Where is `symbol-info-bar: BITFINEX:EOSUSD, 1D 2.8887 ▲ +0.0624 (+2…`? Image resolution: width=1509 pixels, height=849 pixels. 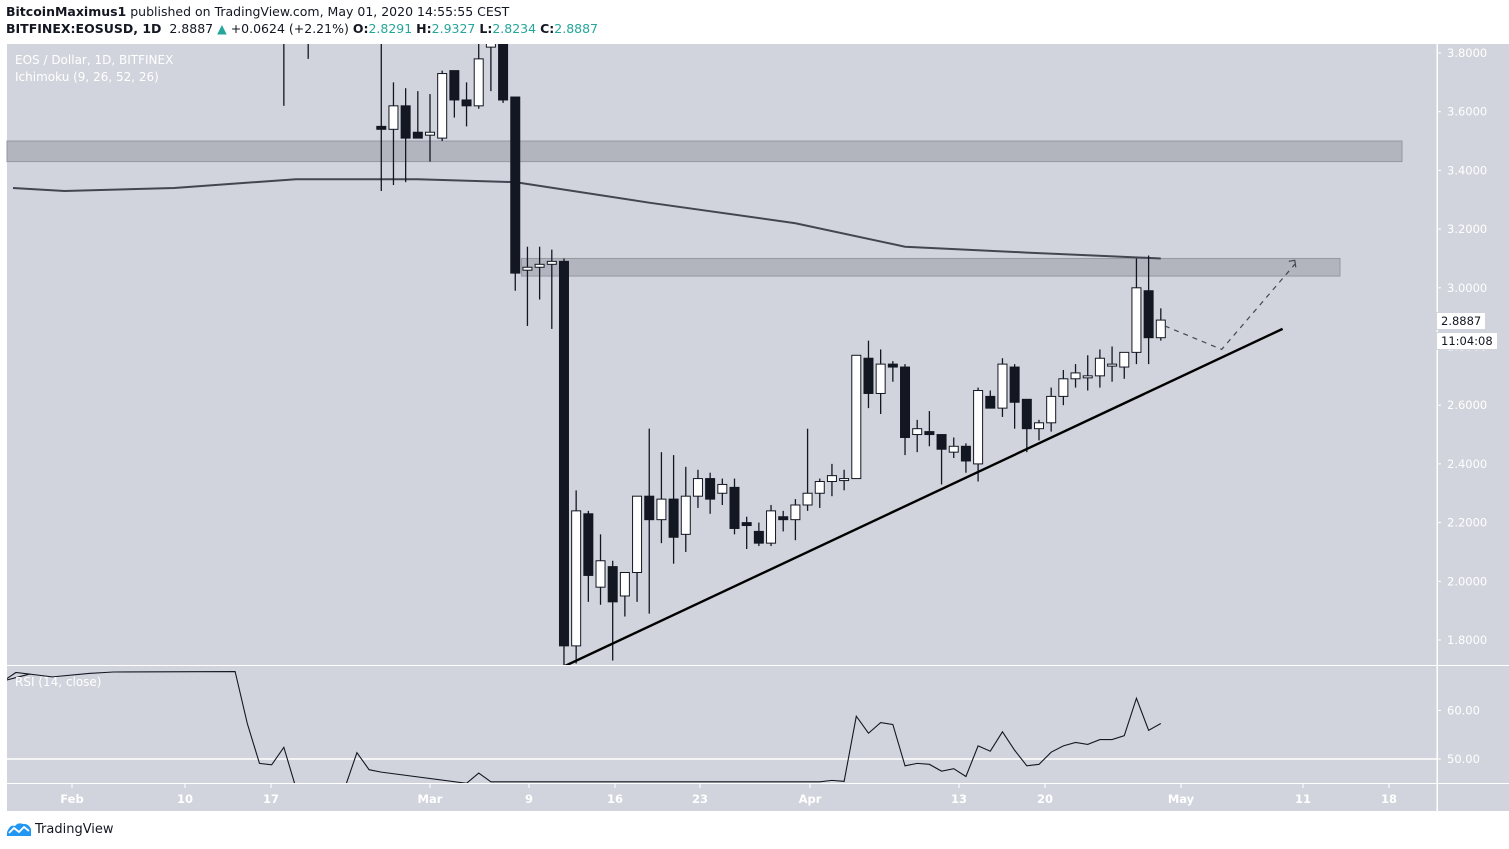 symbol-info-bar: BITFINEX:EOSUSD, 1D 2.8887 ▲ +0.0624 (+2… is located at coordinates (302, 28).